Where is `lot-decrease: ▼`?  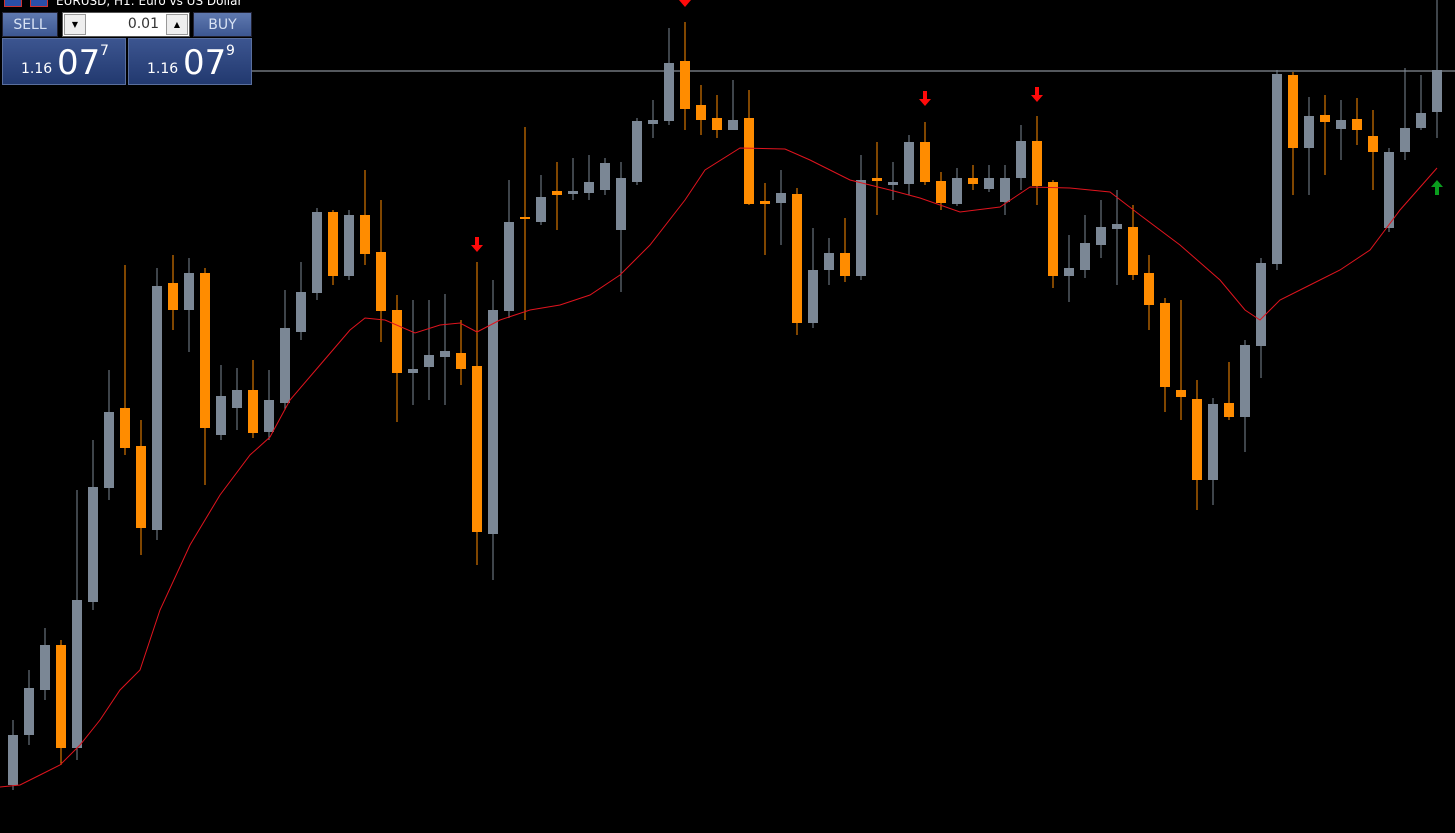 lot-decrease: ▼ is located at coordinates (75, 24).